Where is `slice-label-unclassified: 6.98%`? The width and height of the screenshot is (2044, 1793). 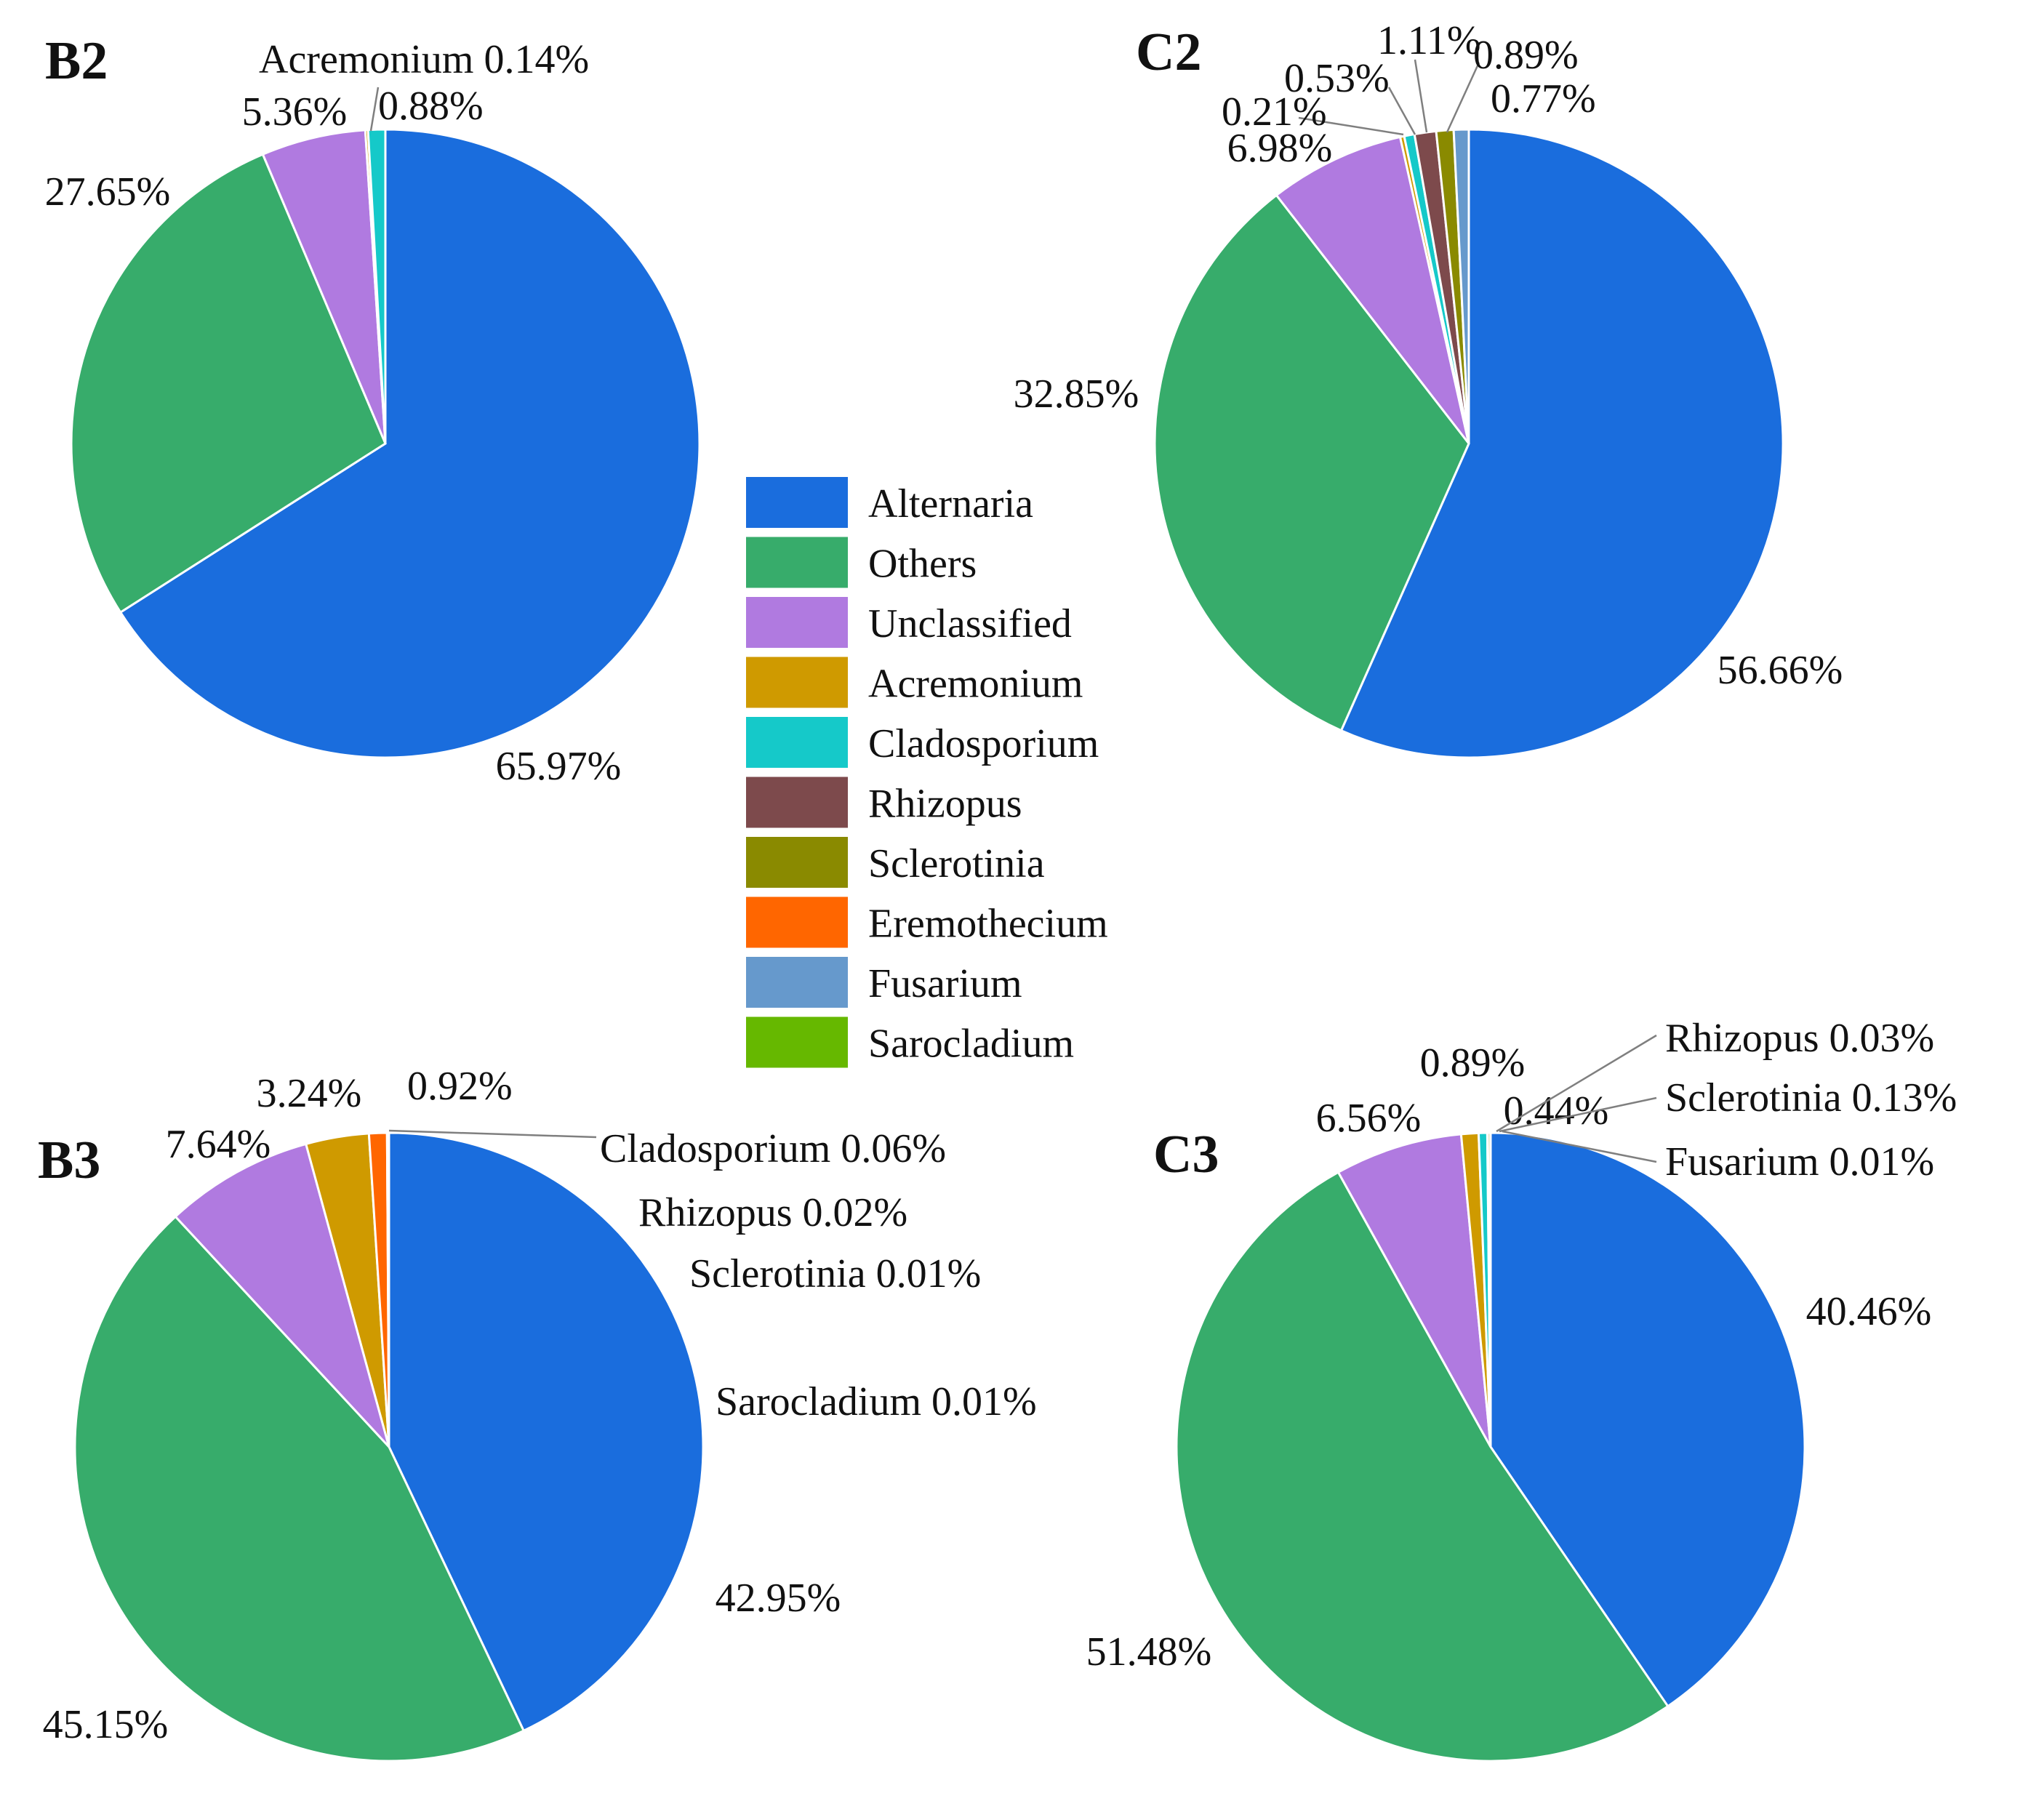 slice-label-unclassified: 6.98% is located at coordinates (1280, 148).